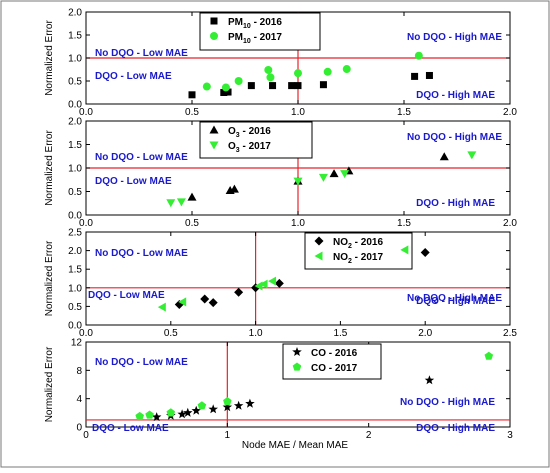  What do you see at coordinates (358, 243) in the screenshot?
I see `legend-entry: NO2 - 2016` at bounding box center [358, 243].